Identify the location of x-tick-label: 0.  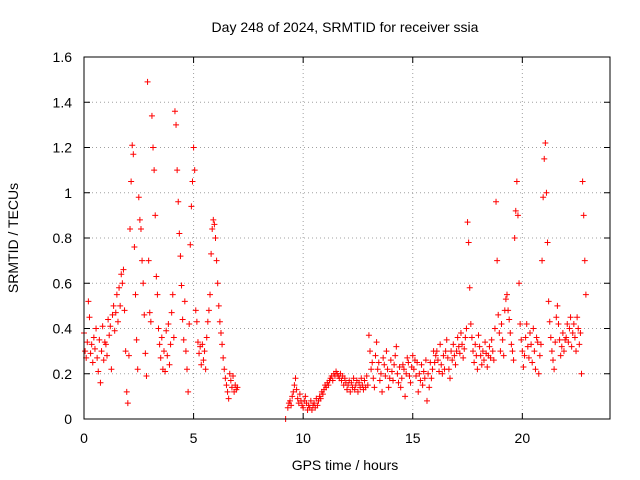
(84, 438).